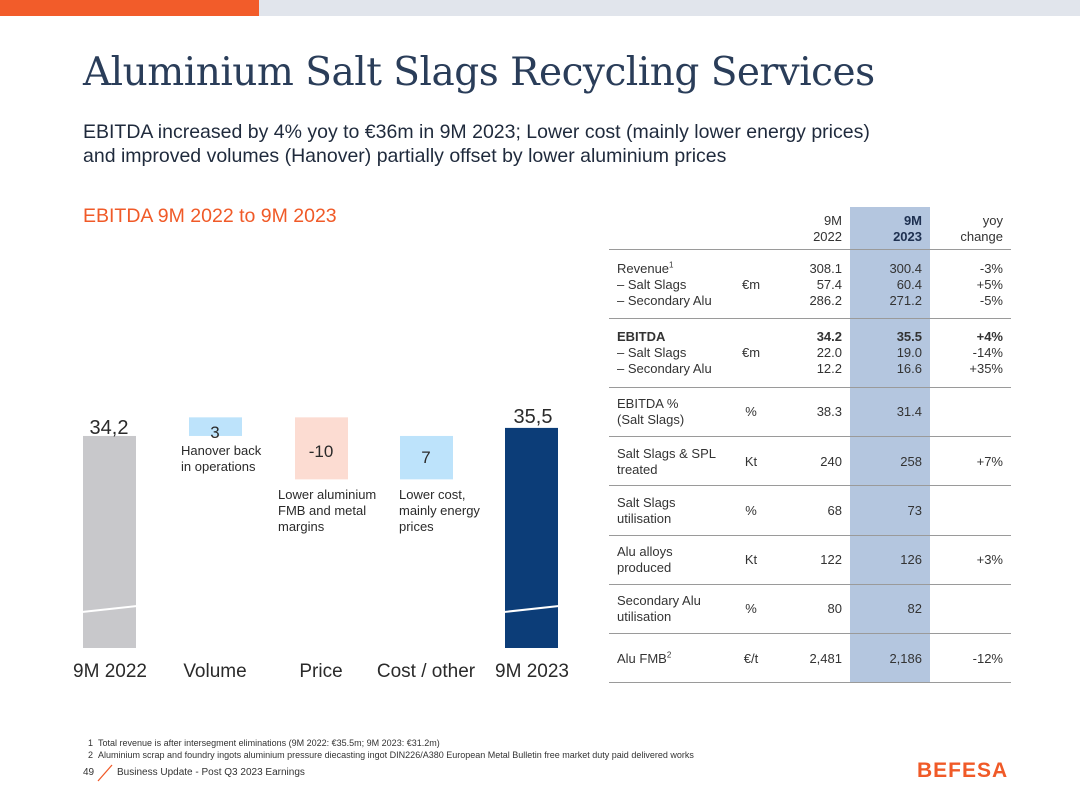  Describe the element at coordinates (91, 743) in the screenshot. I see `footnote-1-number: 1` at that location.